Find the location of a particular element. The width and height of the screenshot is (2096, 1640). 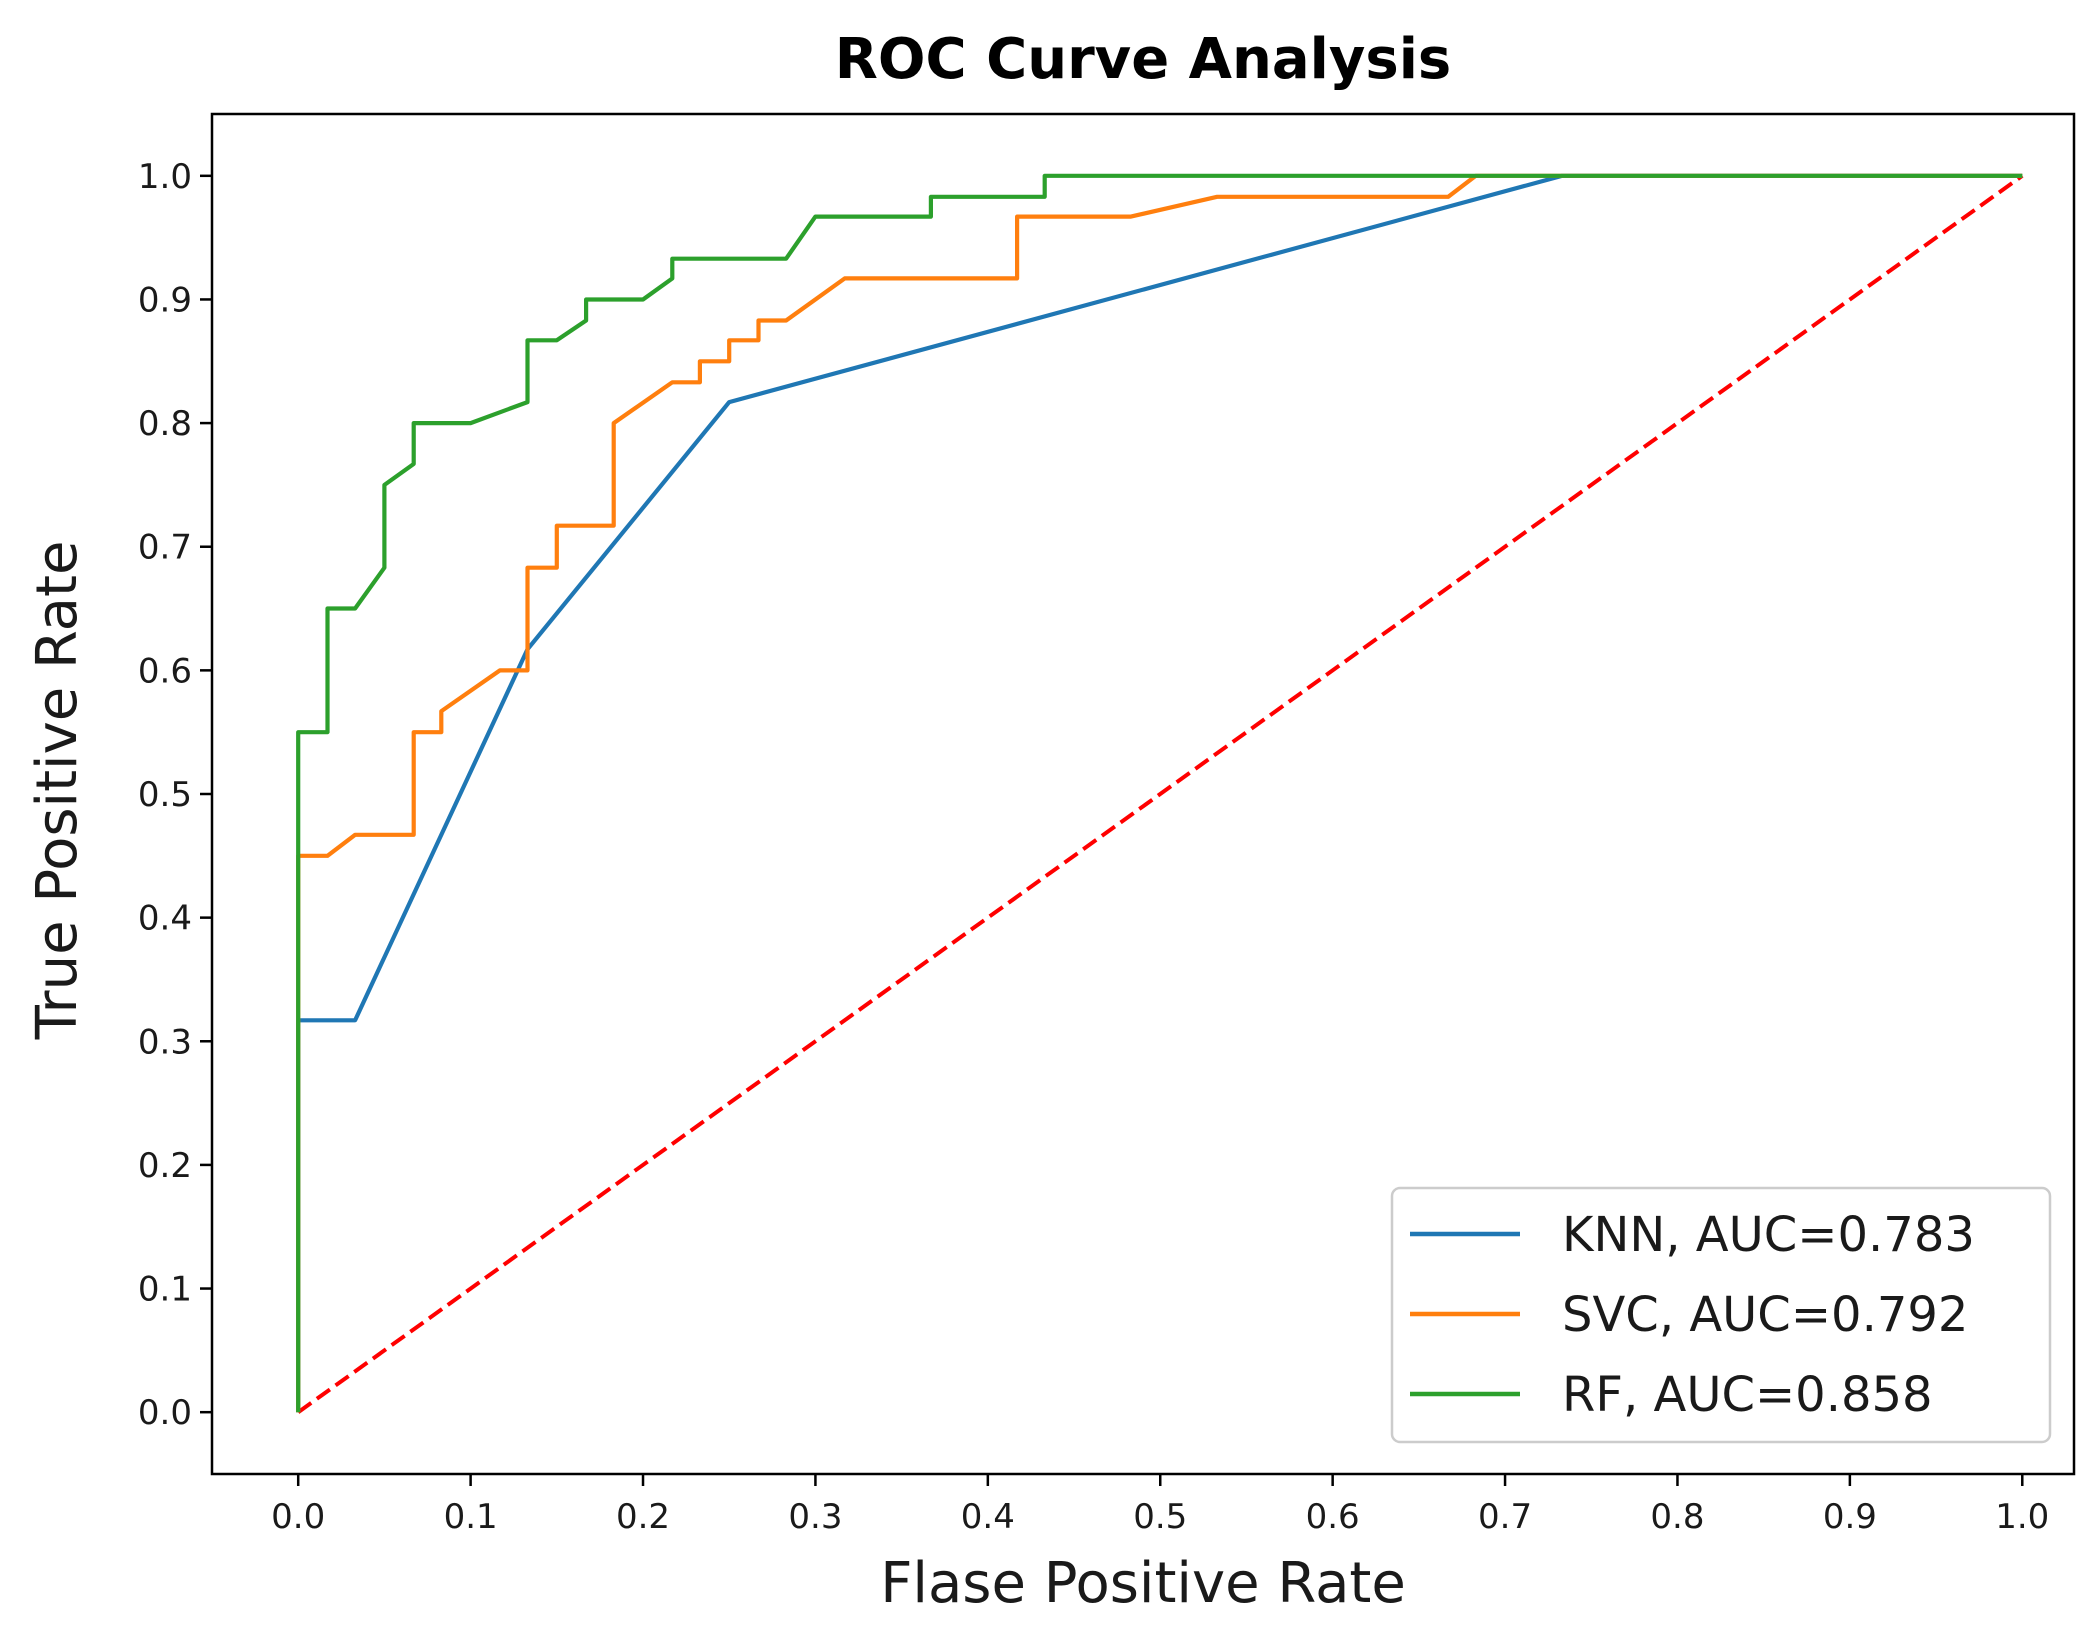

y-tick-label: 0.1 is located at coordinates (165, 1290).